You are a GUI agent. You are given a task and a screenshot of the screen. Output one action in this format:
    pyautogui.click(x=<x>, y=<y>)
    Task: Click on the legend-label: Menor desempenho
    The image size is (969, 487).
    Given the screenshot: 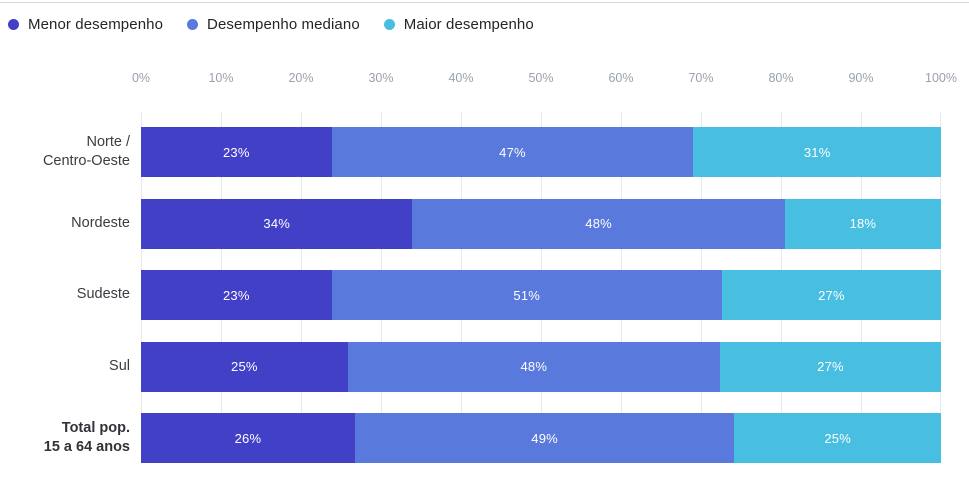 What is the action you would take?
    pyautogui.click(x=96, y=24)
    